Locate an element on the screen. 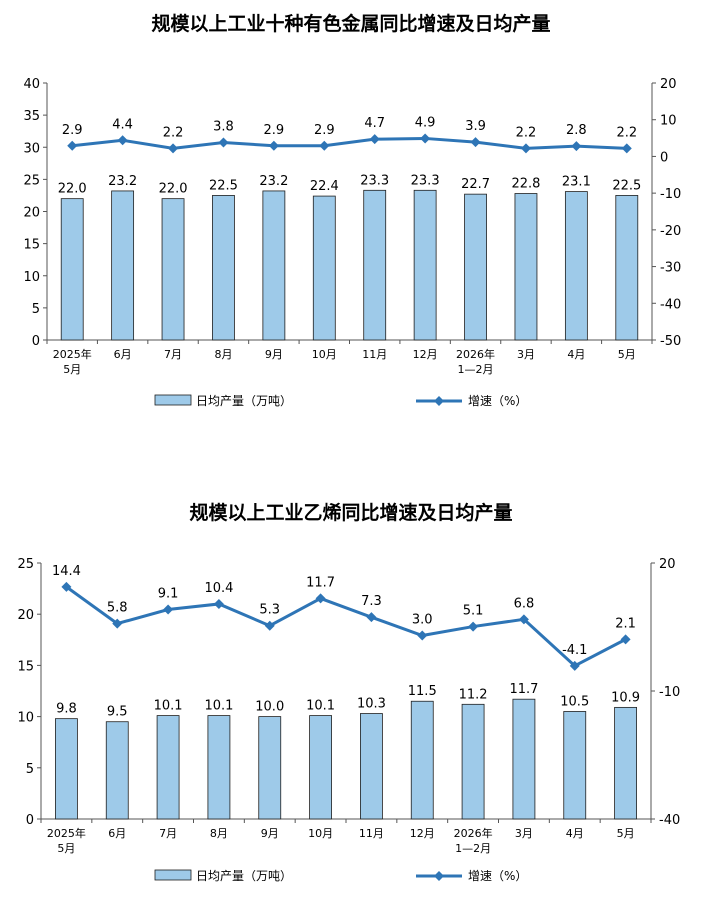  bar-value-label: 22.8 is located at coordinates (525, 184).